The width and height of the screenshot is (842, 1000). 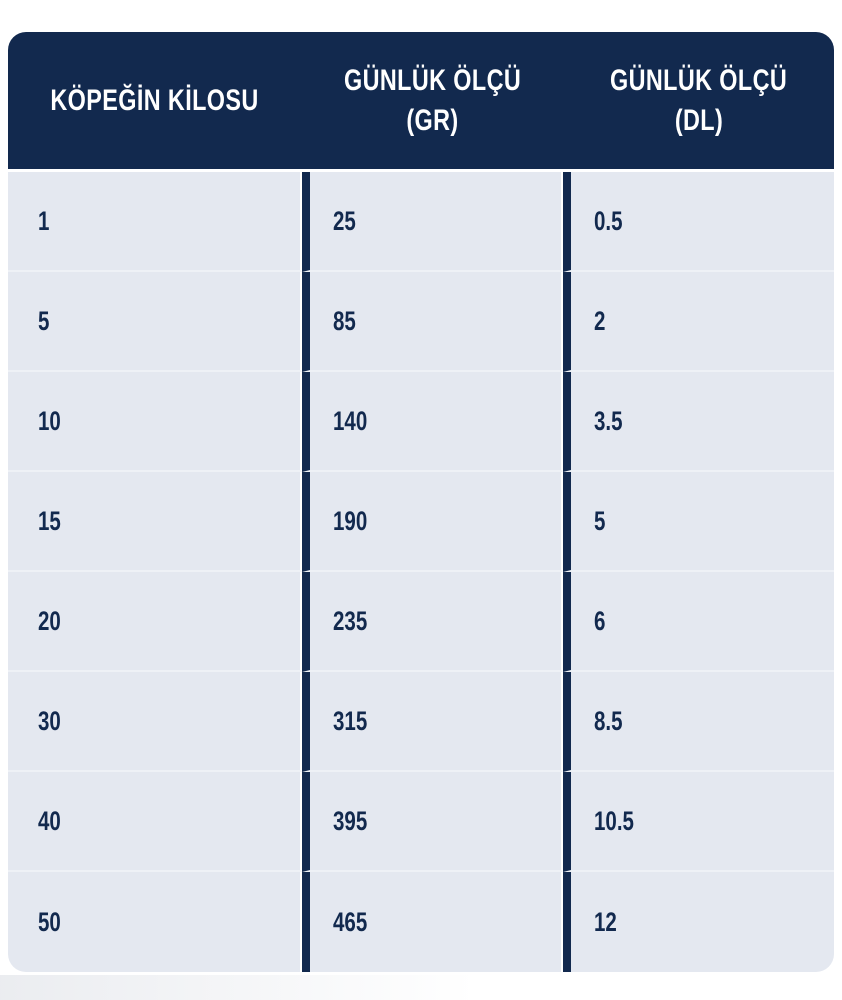 I want to click on table-cell: 12, so click(x=698, y=922).